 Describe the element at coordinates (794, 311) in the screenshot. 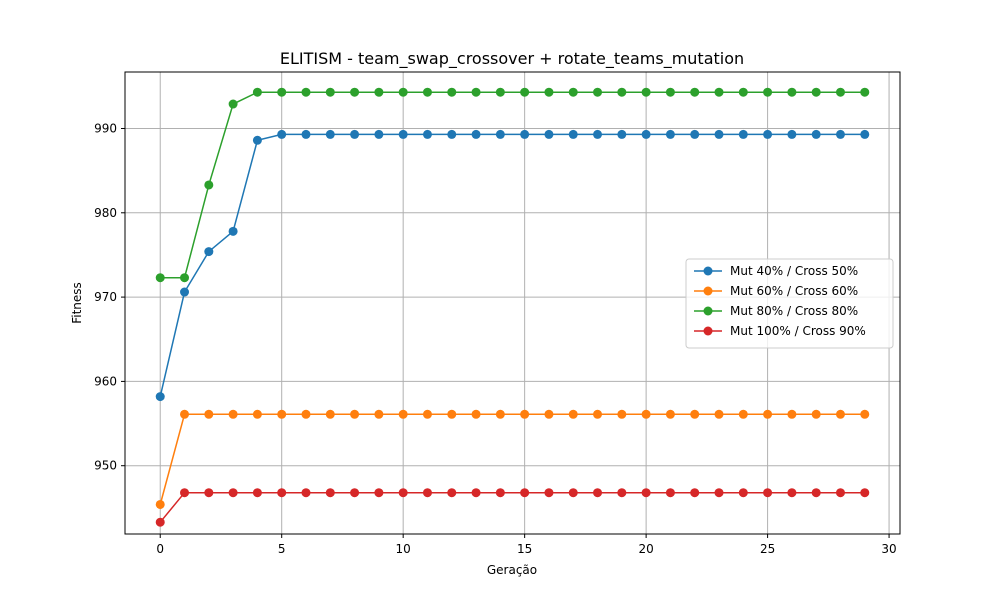

I see `legend-label: Mut 80% / Cross 80%` at that location.